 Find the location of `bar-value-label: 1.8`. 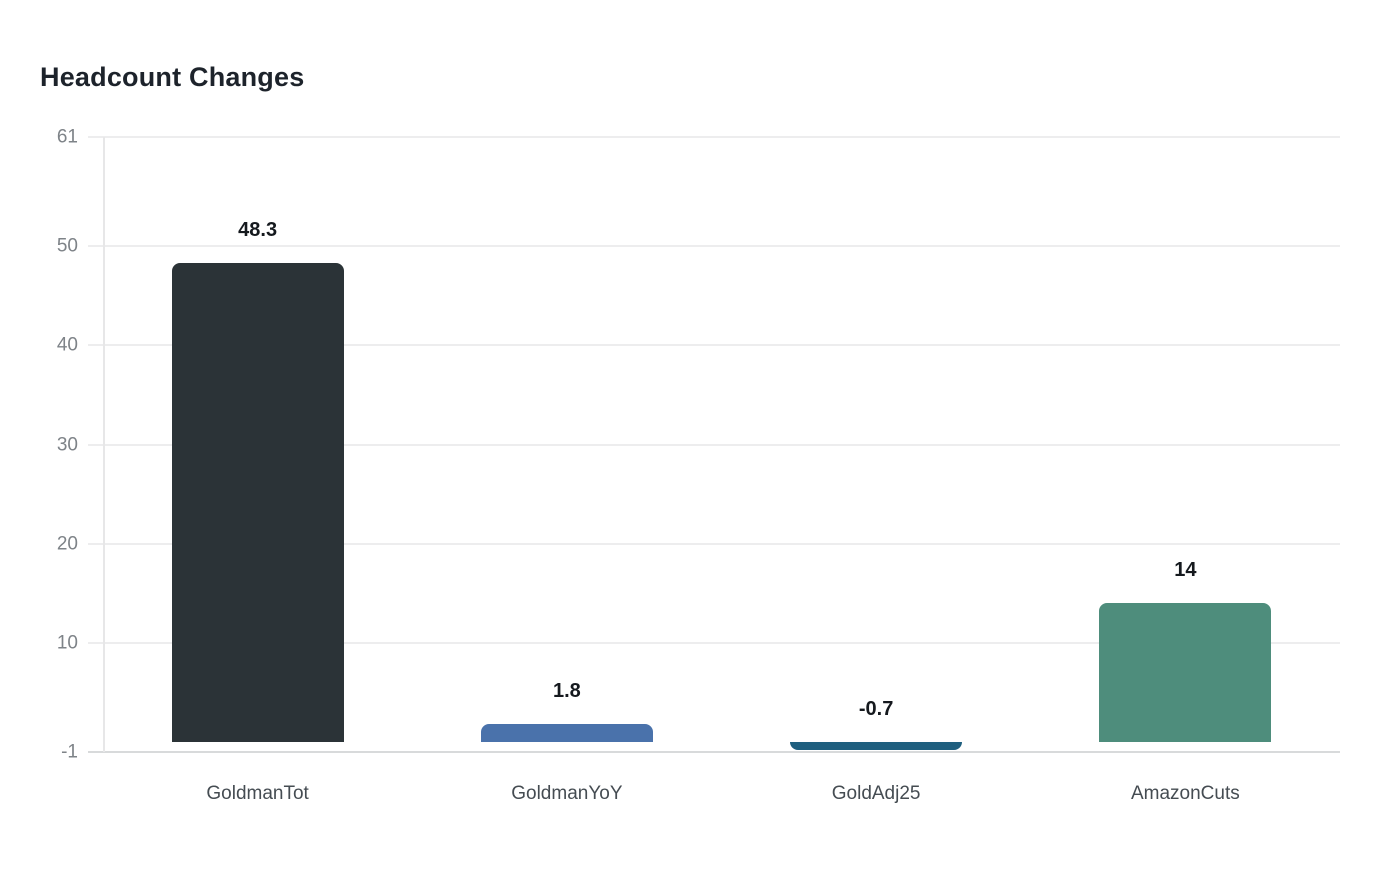

bar-value-label: 1.8 is located at coordinates (566, 691).